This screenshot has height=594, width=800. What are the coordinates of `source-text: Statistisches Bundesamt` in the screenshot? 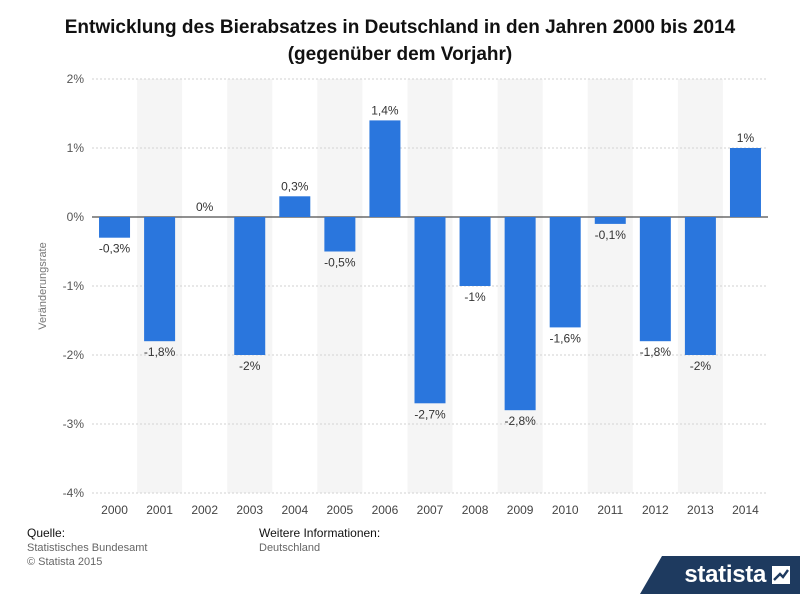 It's located at (87, 548).